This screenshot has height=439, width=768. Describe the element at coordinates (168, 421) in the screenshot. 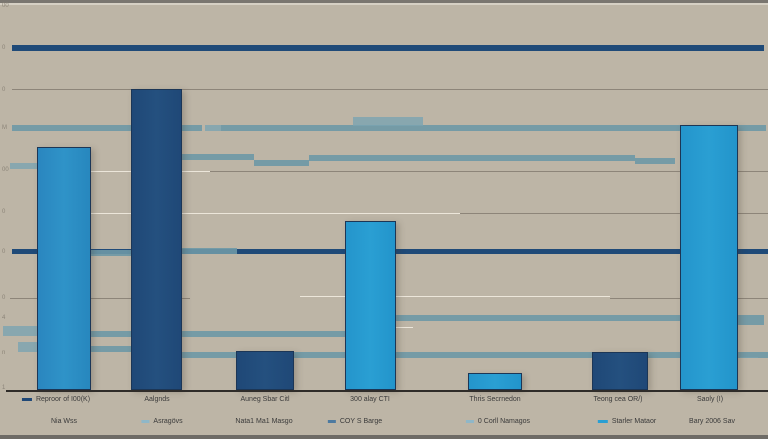

I see `legend-label: Asragövs` at that location.